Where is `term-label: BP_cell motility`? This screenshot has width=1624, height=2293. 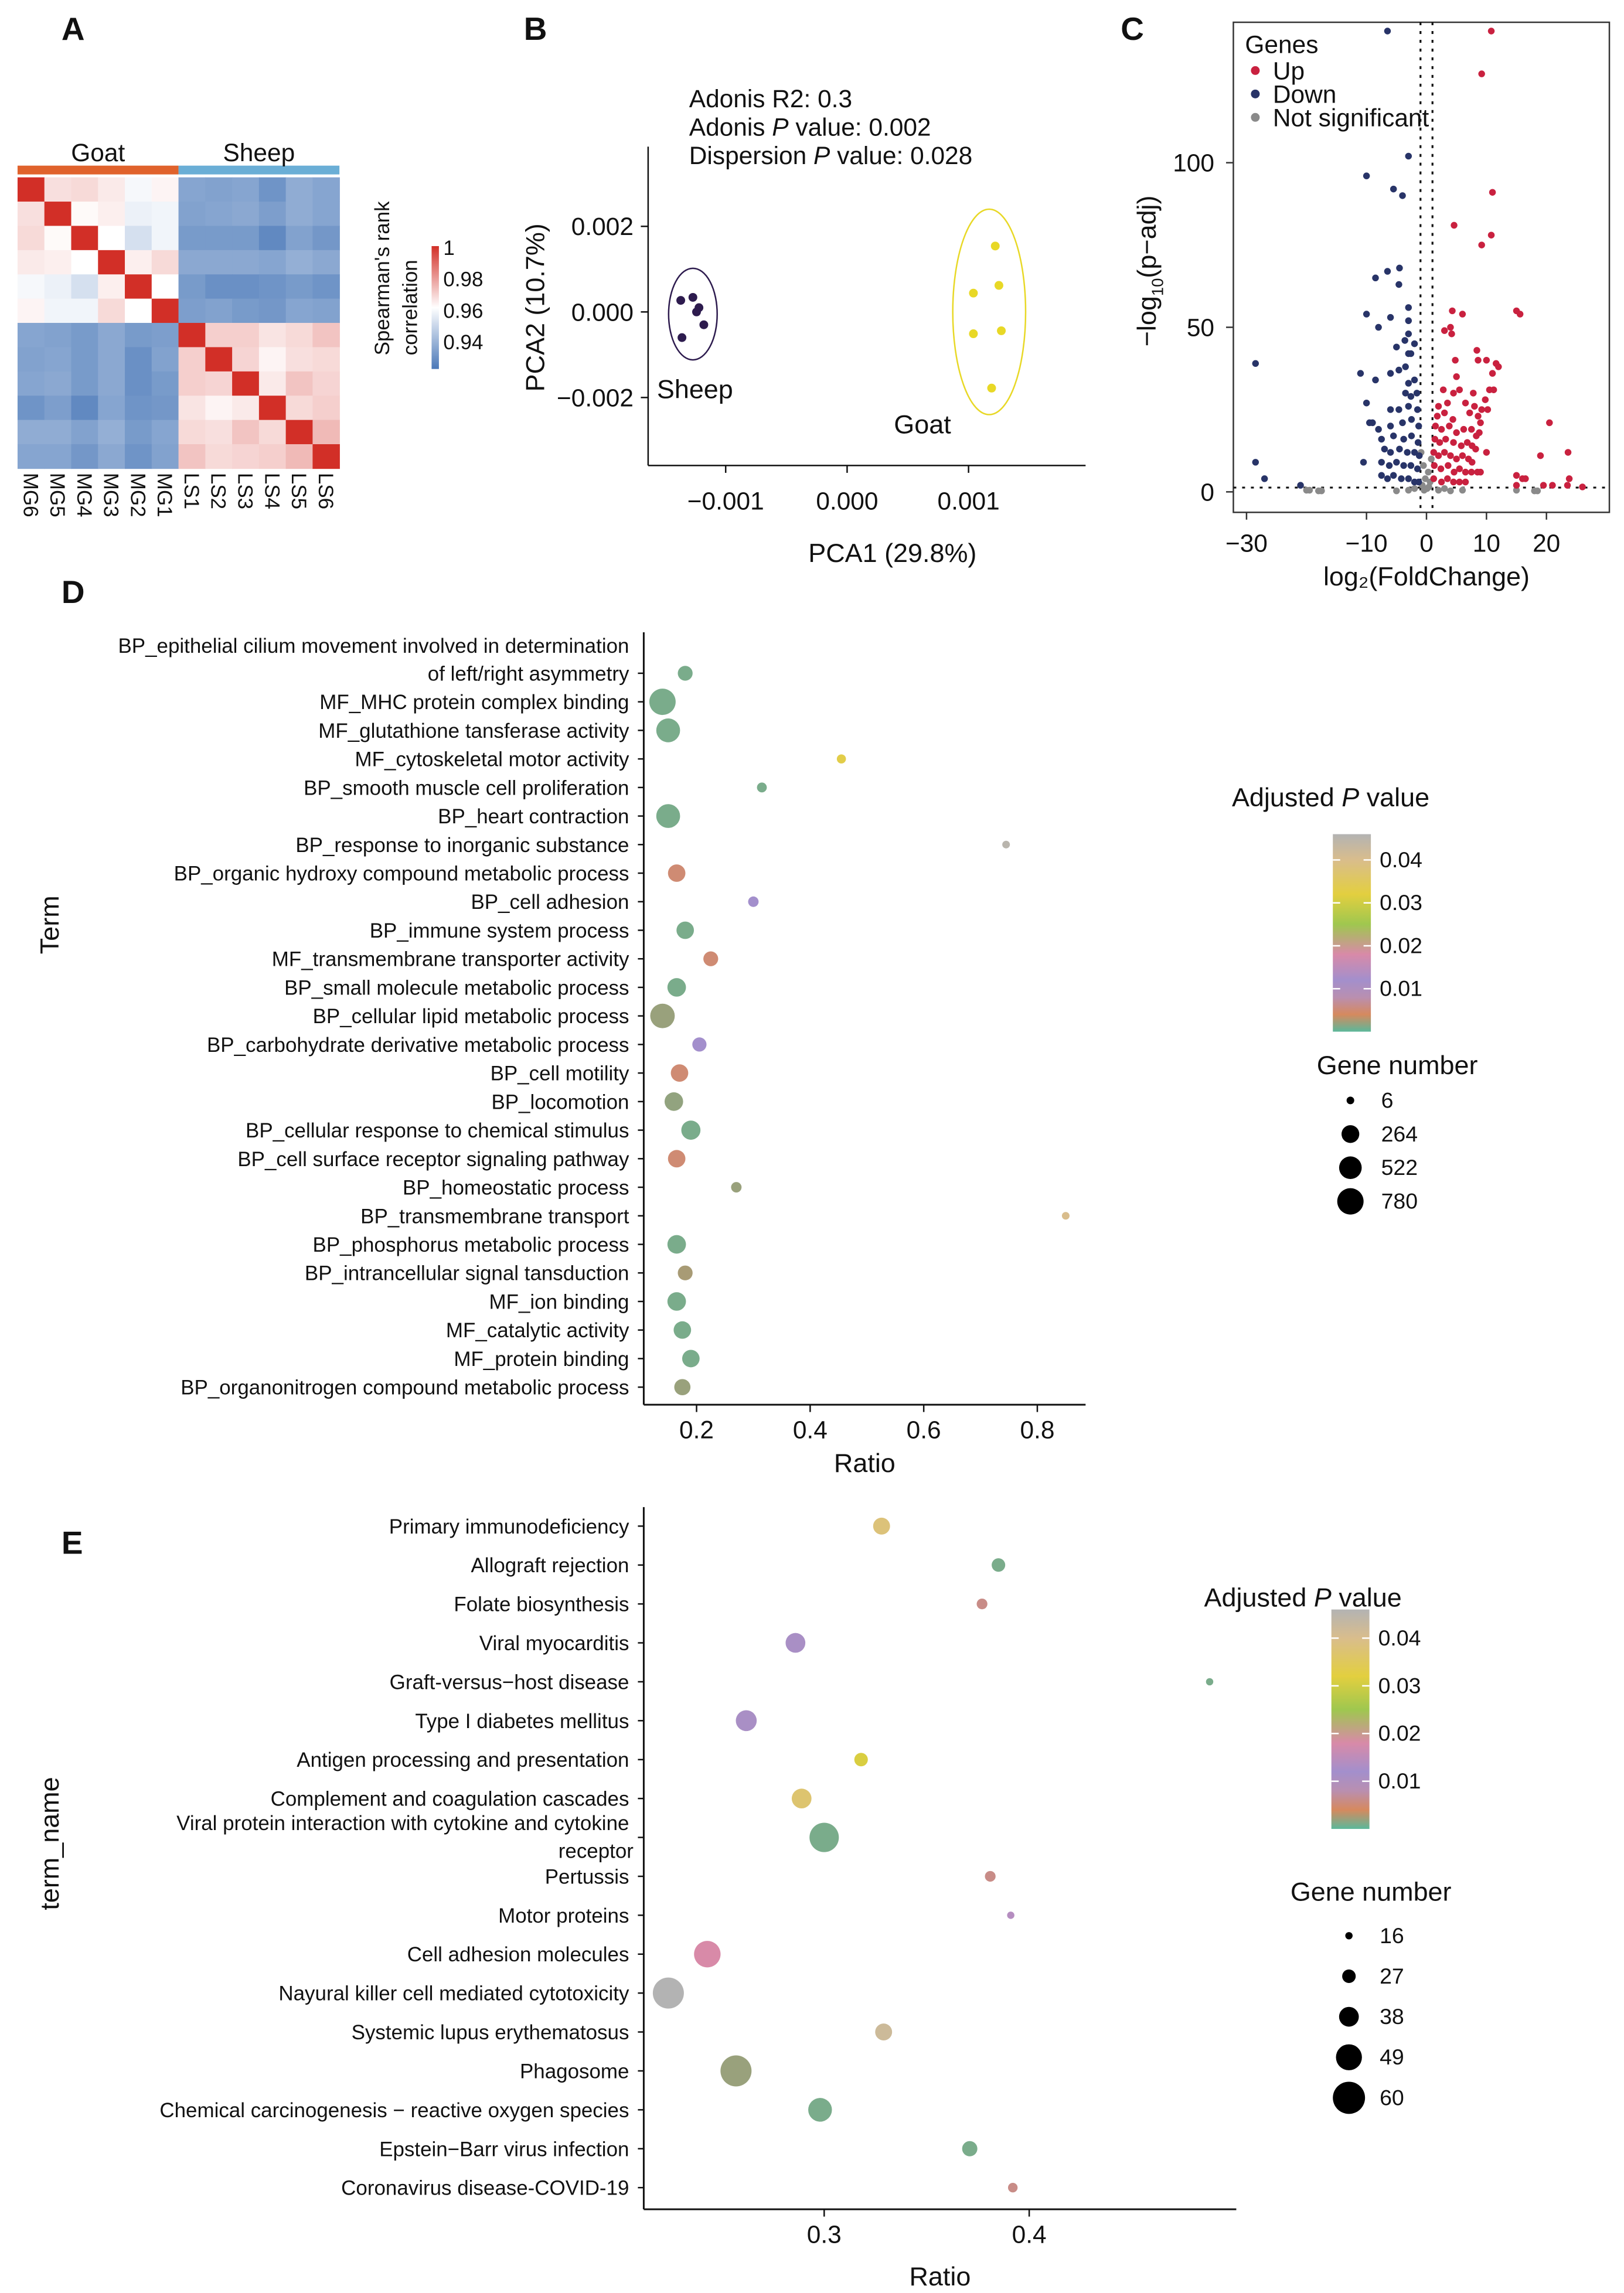
term-label: BP_cell motility is located at coordinates (560, 1073).